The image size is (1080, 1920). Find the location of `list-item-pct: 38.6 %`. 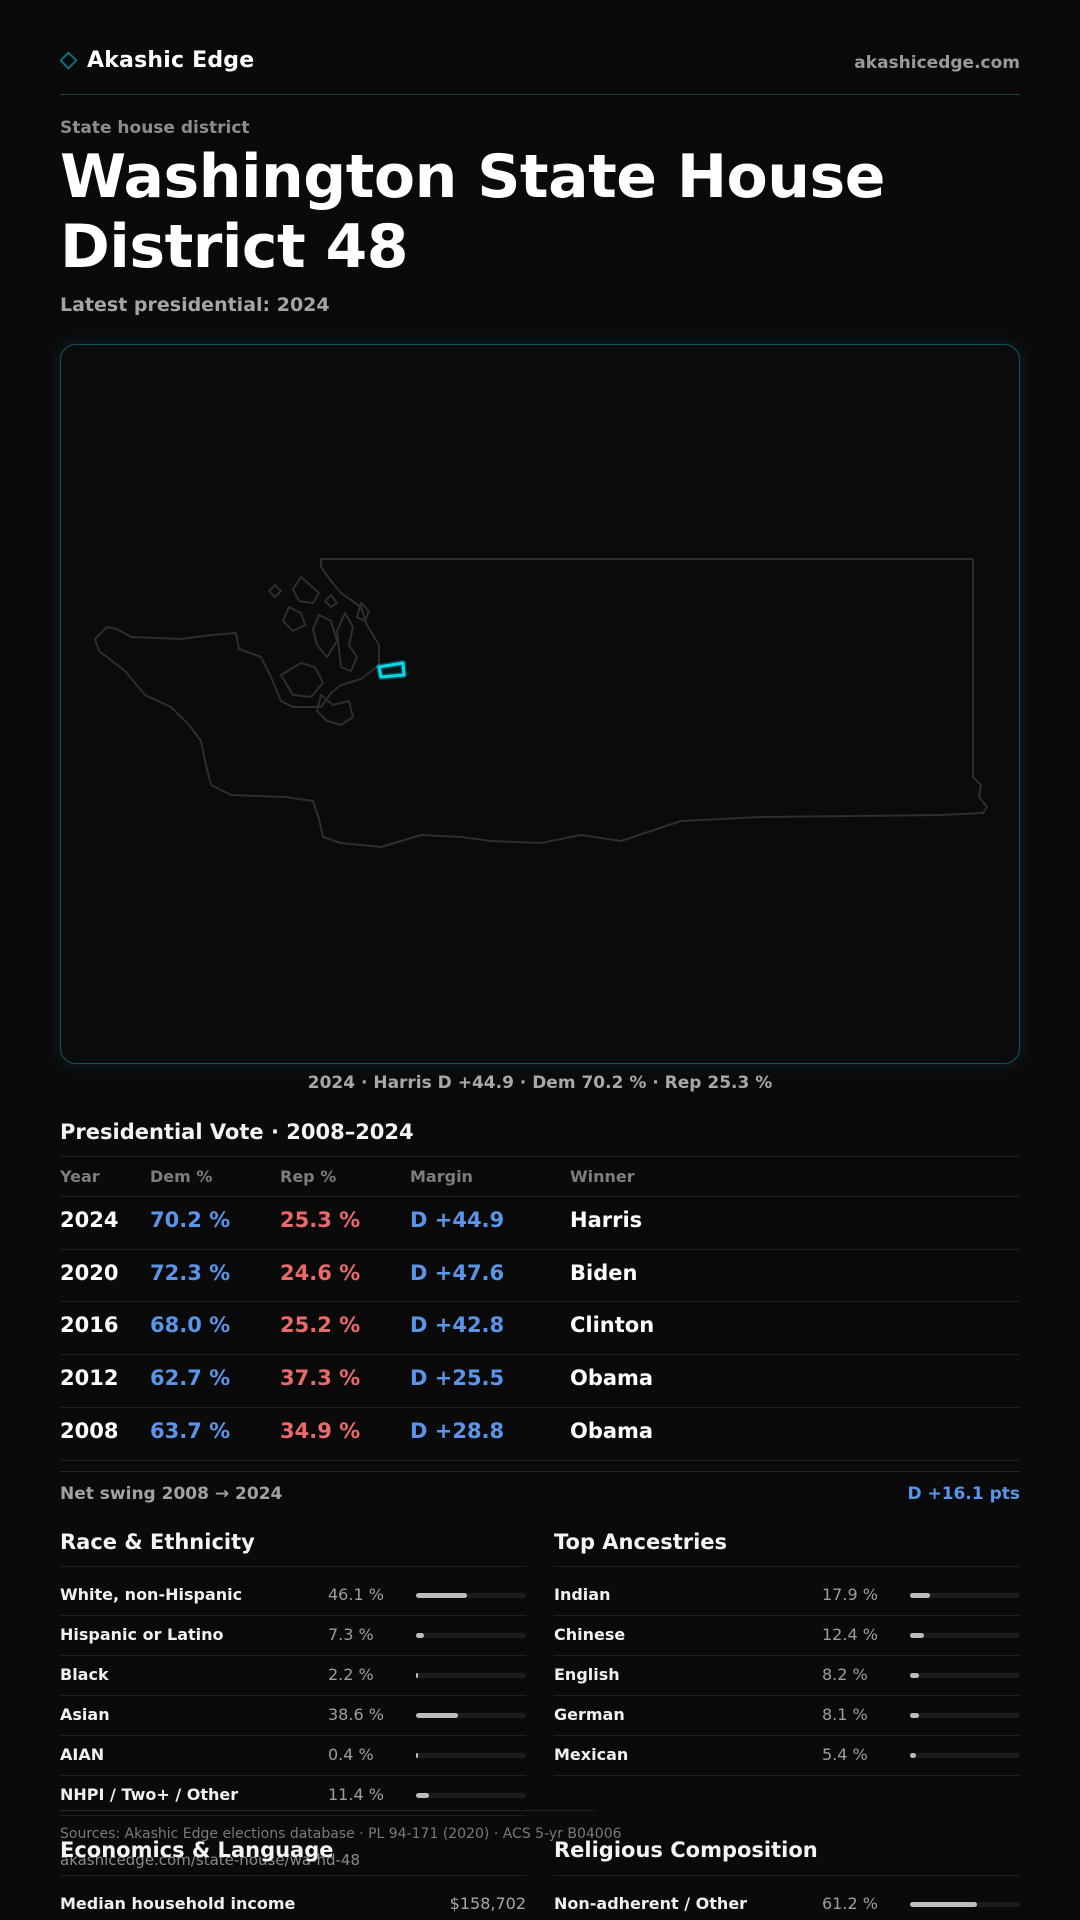

list-item-pct: 38.6 % is located at coordinates (356, 1714).